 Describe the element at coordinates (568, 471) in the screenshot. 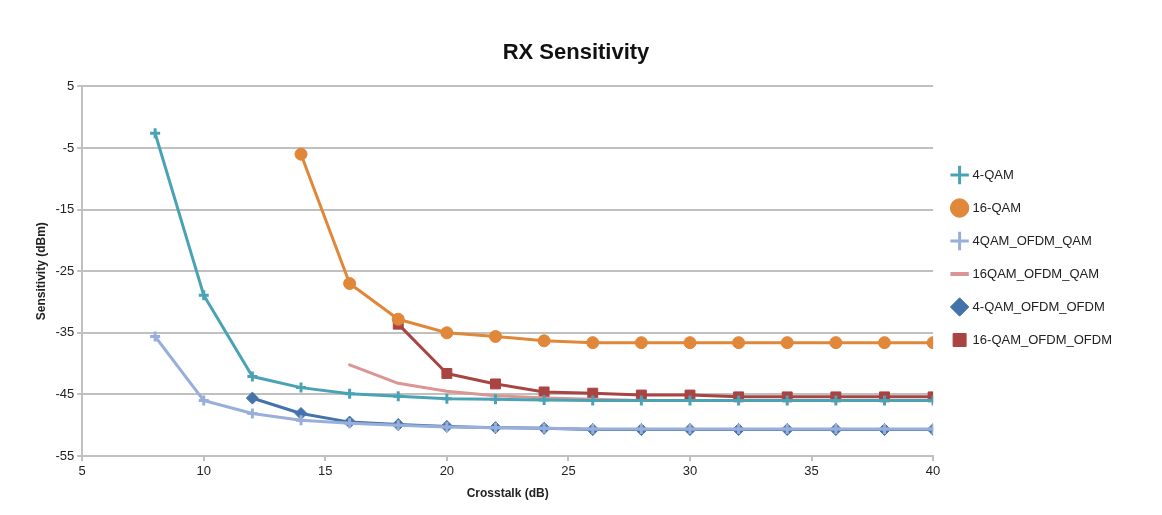

I see `x-tick-label: 25` at that location.